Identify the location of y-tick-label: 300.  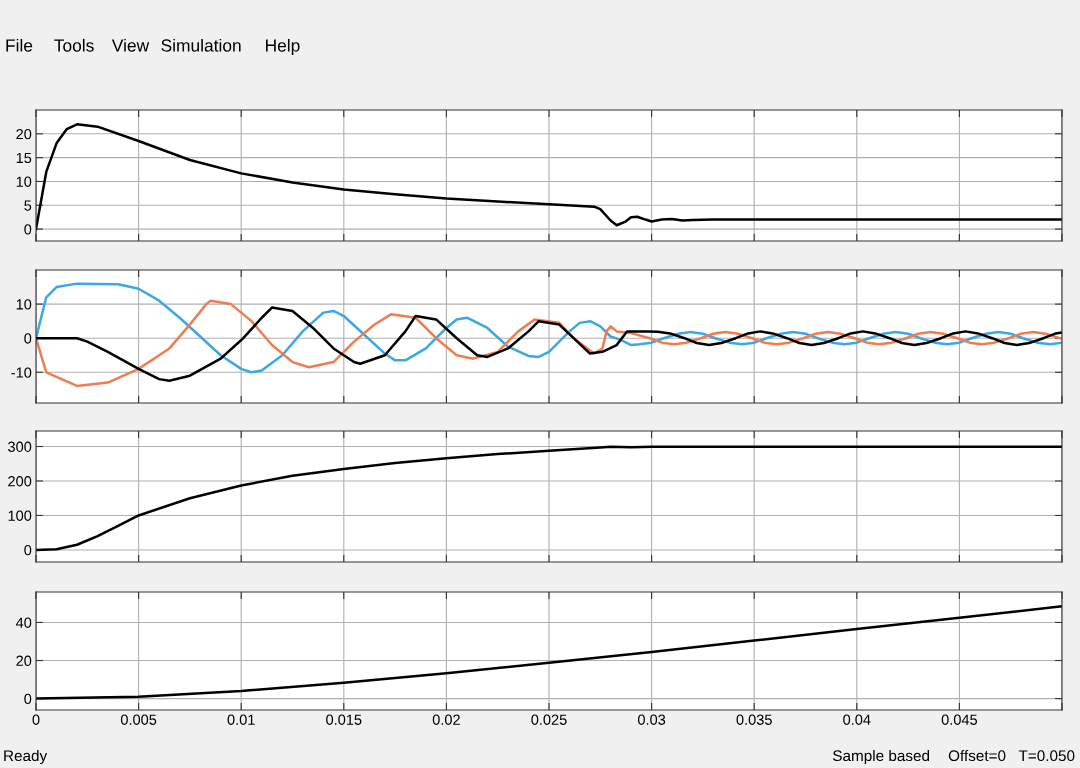
(20, 446).